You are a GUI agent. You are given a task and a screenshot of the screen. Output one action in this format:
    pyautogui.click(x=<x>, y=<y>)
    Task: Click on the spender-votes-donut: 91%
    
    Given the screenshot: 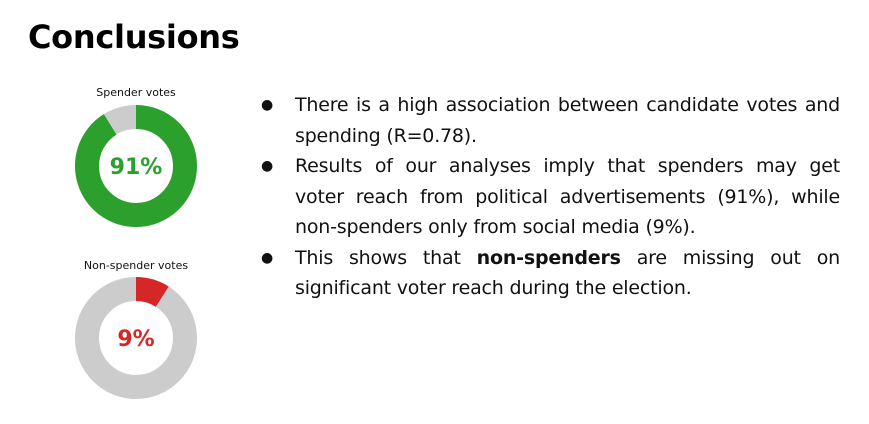 What is the action you would take?
    pyautogui.click(x=136, y=166)
    